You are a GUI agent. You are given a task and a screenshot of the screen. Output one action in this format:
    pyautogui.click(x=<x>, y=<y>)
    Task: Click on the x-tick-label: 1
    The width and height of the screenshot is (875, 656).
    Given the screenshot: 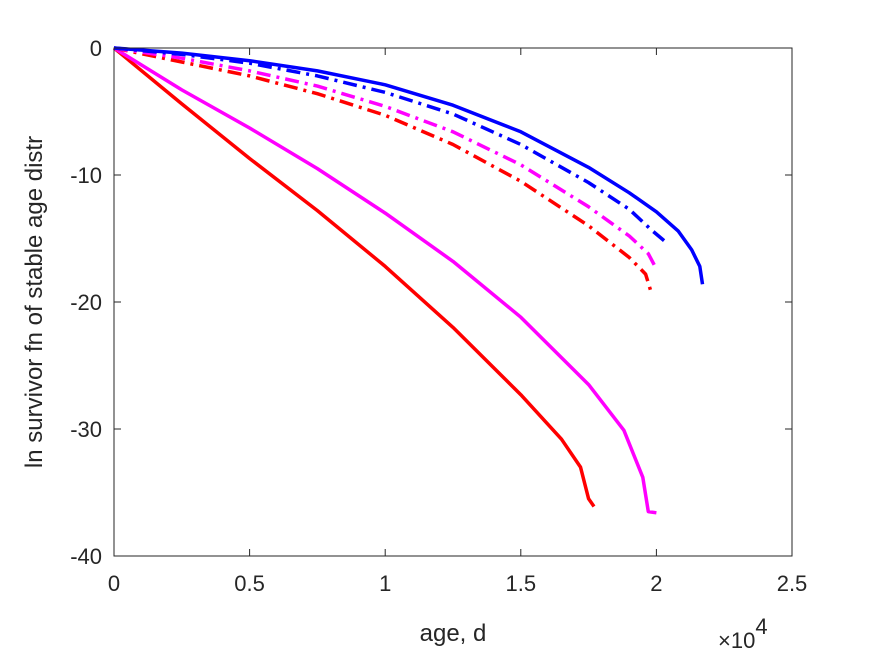 What is the action you would take?
    pyautogui.click(x=385, y=583)
    